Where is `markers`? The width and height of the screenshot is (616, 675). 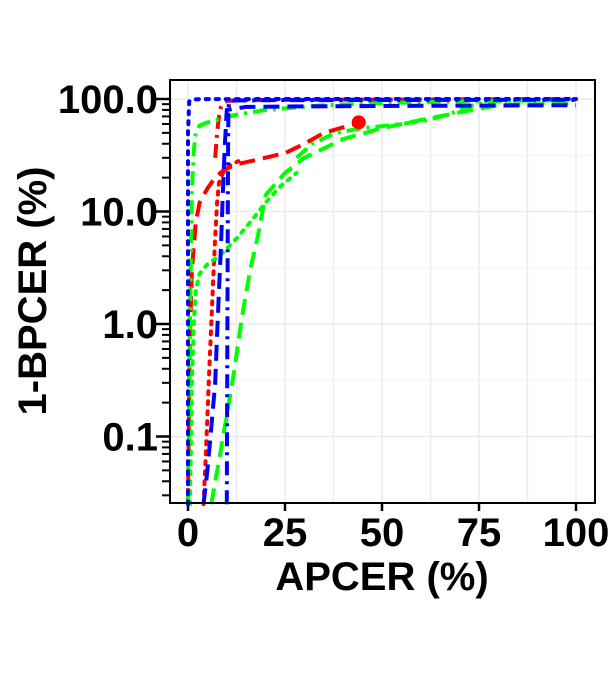
markers is located at coordinates (358, 122).